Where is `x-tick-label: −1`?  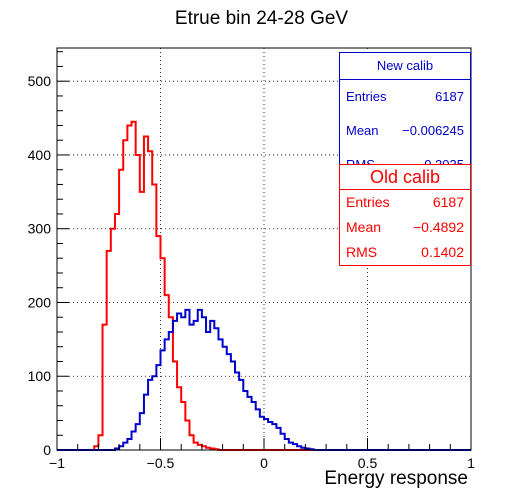 x-tick-label: −1 is located at coordinates (57, 463).